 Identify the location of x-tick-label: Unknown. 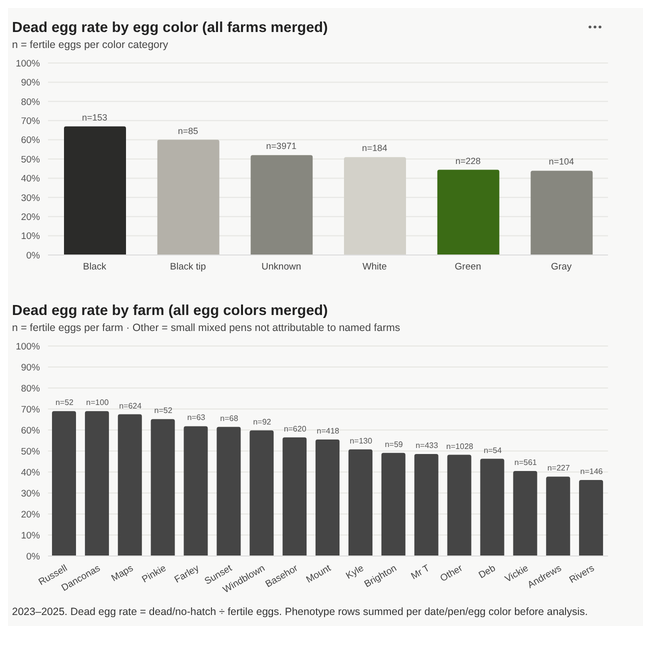
(282, 267).